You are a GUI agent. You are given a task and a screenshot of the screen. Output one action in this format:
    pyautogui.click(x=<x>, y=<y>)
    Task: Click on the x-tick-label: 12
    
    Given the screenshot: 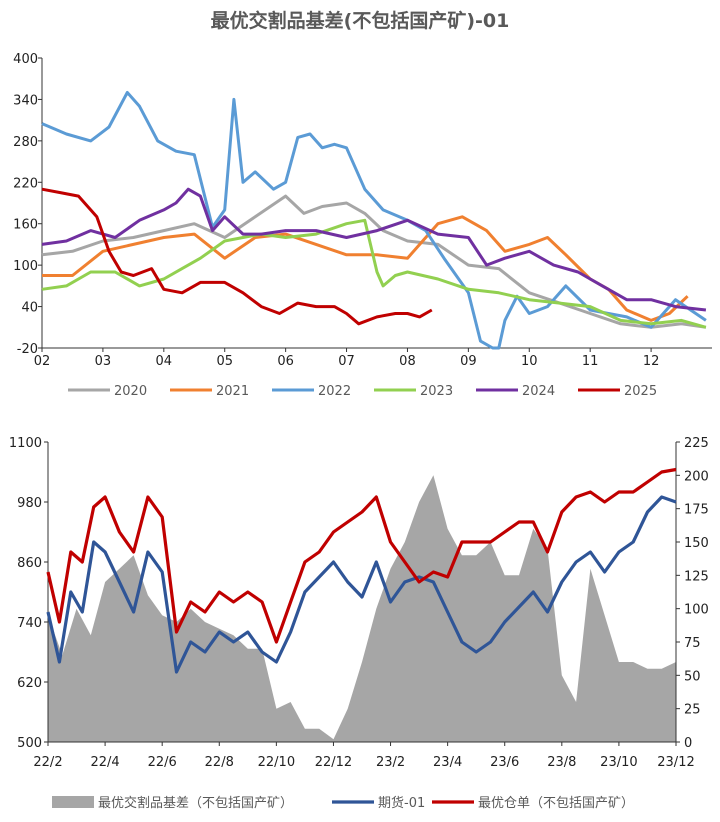 What is the action you would take?
    pyautogui.click(x=651, y=361)
    